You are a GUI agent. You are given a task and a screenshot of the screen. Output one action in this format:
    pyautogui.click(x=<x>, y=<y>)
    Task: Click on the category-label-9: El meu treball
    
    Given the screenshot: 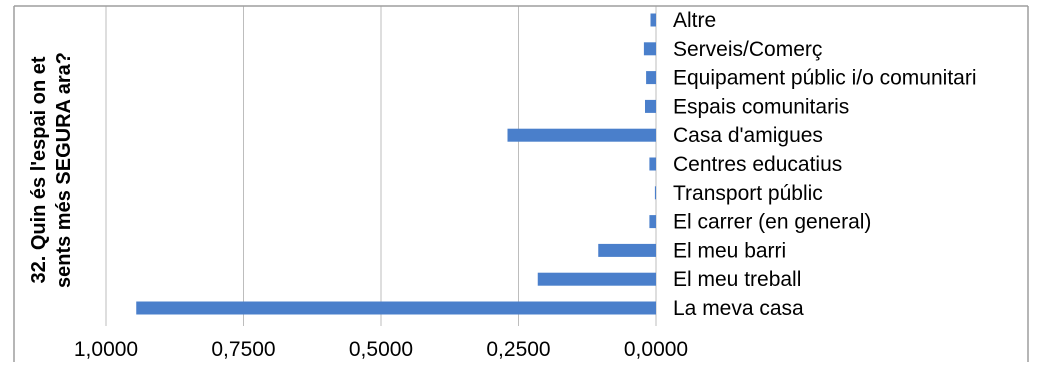 What is the action you would take?
    pyautogui.click(x=737, y=279)
    